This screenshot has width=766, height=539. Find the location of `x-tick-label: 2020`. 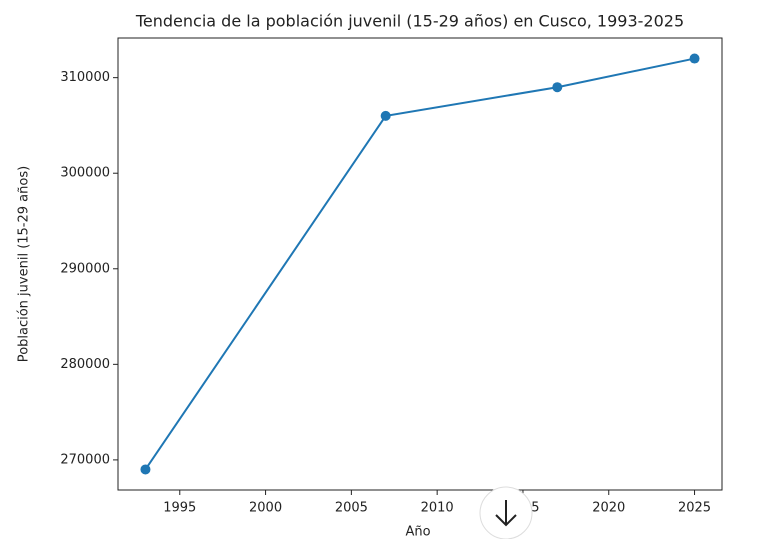

x-tick-label: 2020 is located at coordinates (608, 508).